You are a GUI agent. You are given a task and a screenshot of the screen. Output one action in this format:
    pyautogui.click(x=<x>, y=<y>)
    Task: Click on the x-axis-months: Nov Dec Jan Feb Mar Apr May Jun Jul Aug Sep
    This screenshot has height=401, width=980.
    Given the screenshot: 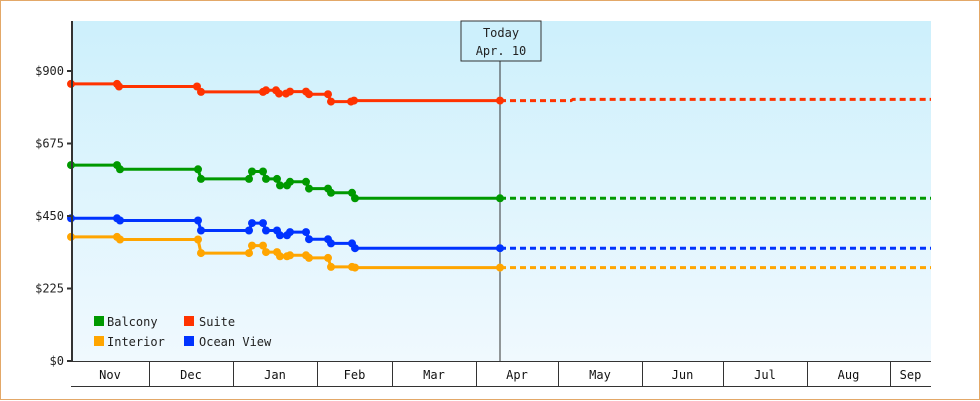 What is the action you would take?
    pyautogui.click(x=510, y=374)
    